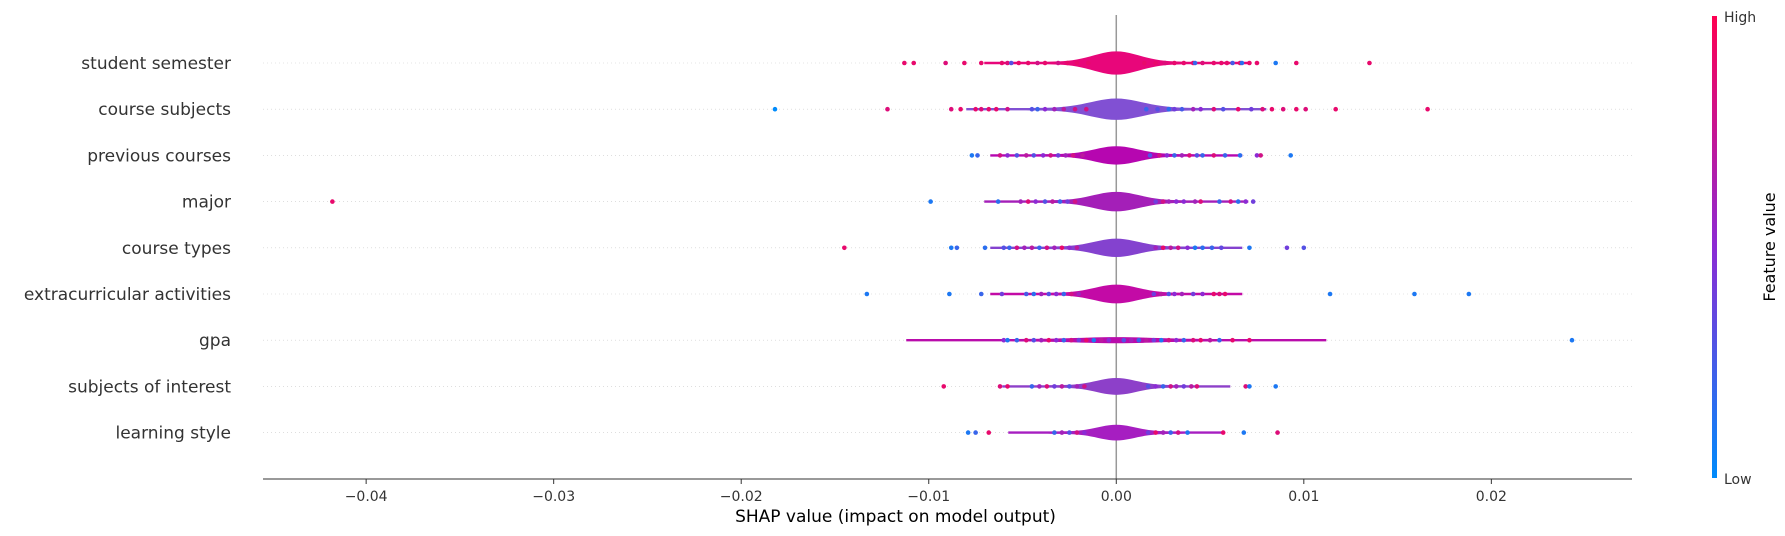 This screenshot has height=536, width=1785. Describe the element at coordinates (741, 497) in the screenshot. I see `x-tick-label: −0.02` at that location.